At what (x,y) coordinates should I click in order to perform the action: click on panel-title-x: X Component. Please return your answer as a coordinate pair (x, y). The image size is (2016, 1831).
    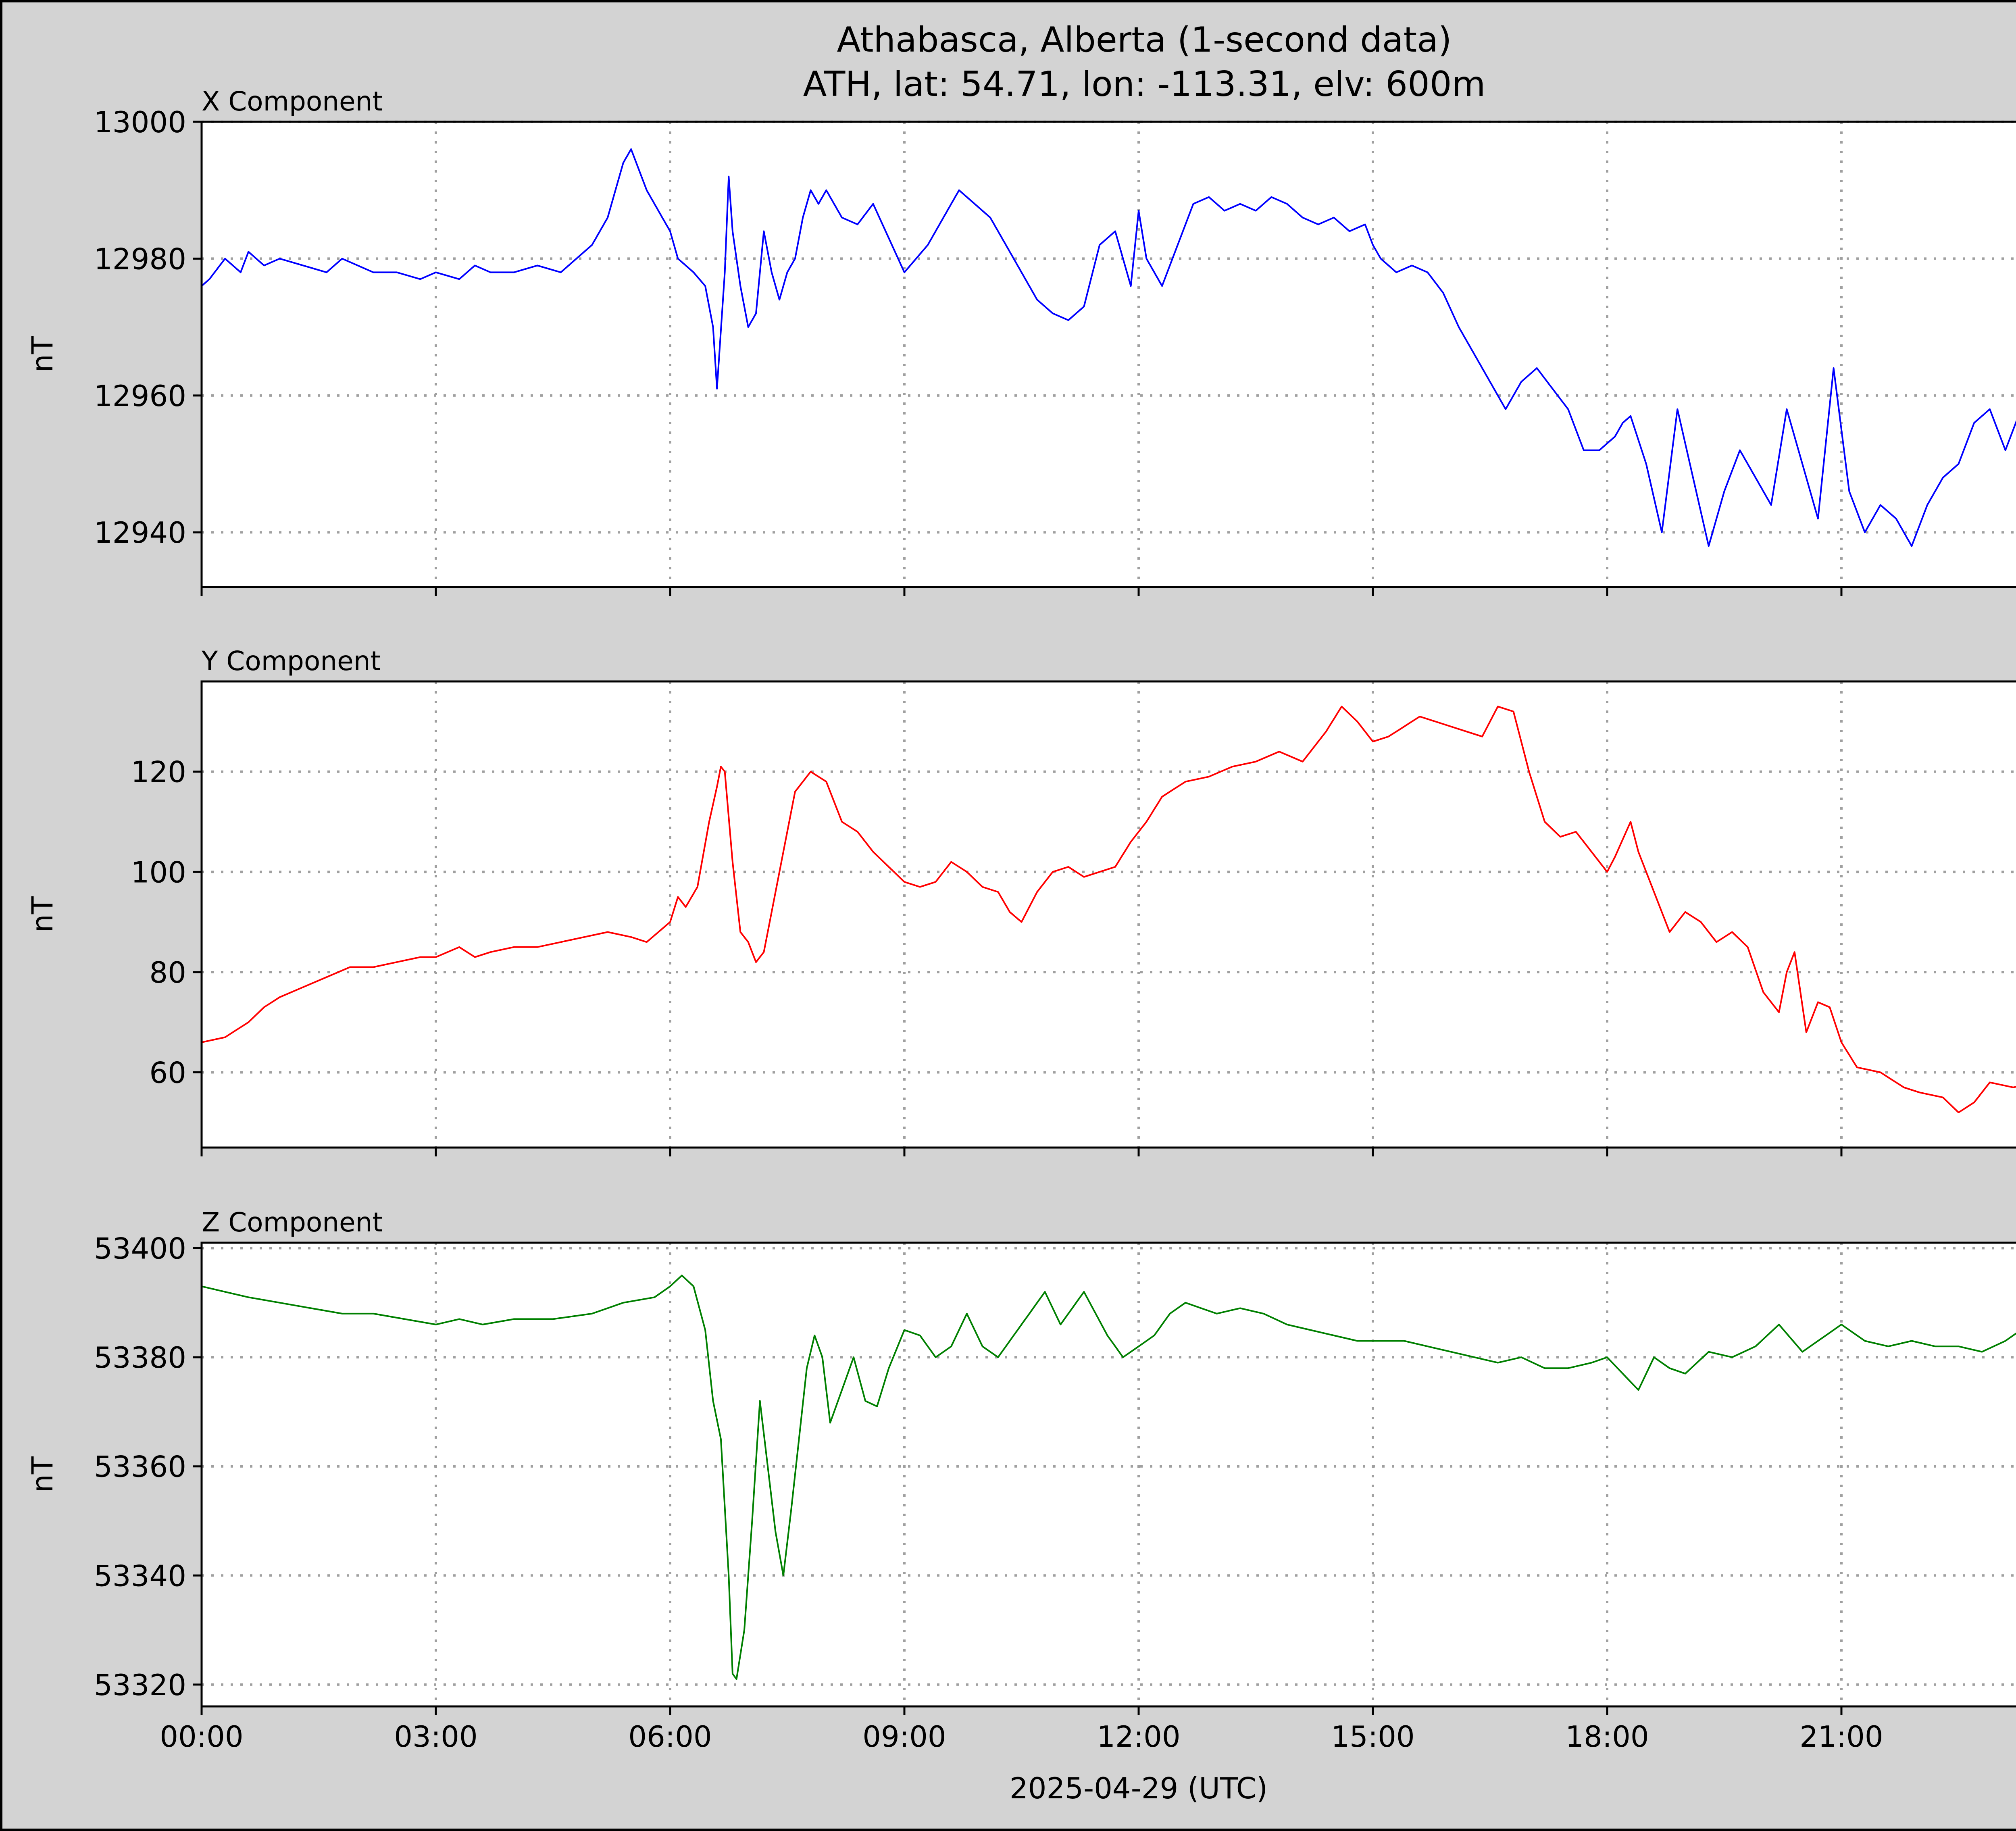
    Looking at the image, I should click on (292, 101).